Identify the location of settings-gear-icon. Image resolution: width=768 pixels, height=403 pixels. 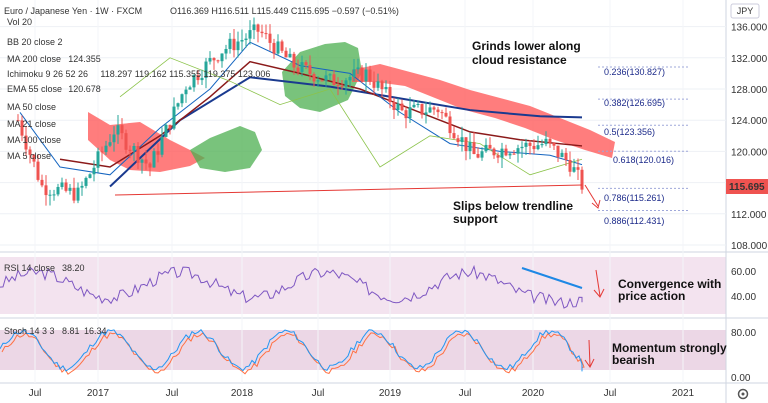
(743, 394).